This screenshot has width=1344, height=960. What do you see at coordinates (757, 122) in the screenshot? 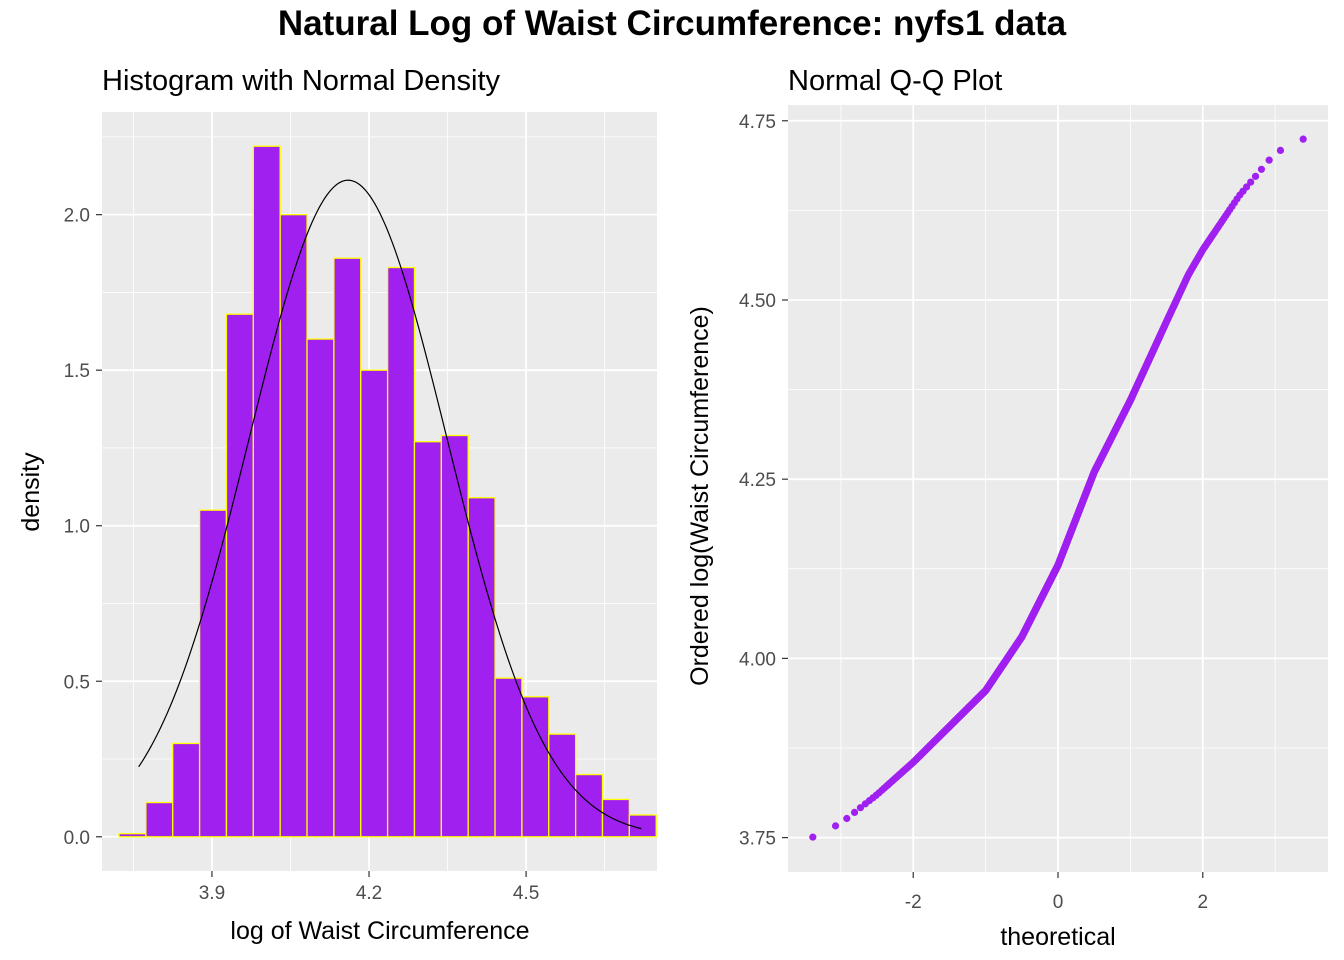
I see `y-tick-label: 4.75` at bounding box center [757, 122].